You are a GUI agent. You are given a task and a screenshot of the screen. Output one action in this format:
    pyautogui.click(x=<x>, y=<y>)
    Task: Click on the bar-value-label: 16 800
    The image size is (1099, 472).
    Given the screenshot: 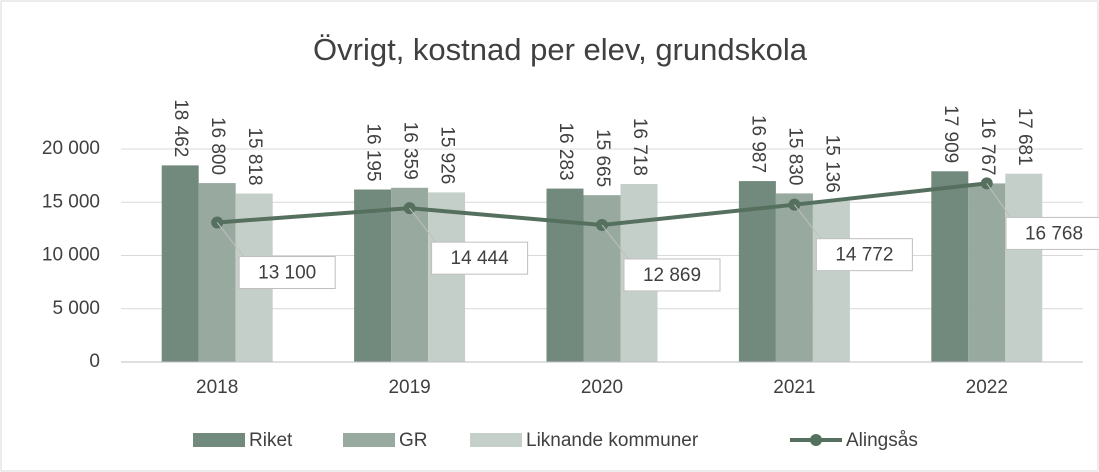 What is the action you would take?
    pyautogui.click(x=217, y=146)
    